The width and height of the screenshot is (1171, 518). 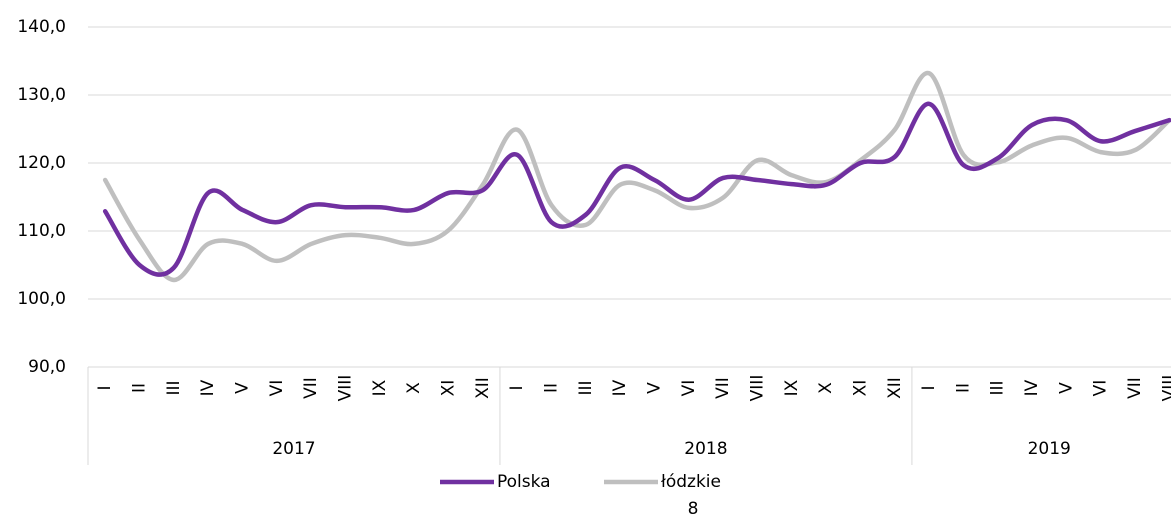 What do you see at coordinates (41, 163) in the screenshot?
I see `y-tick-label: 120,0` at bounding box center [41, 163].